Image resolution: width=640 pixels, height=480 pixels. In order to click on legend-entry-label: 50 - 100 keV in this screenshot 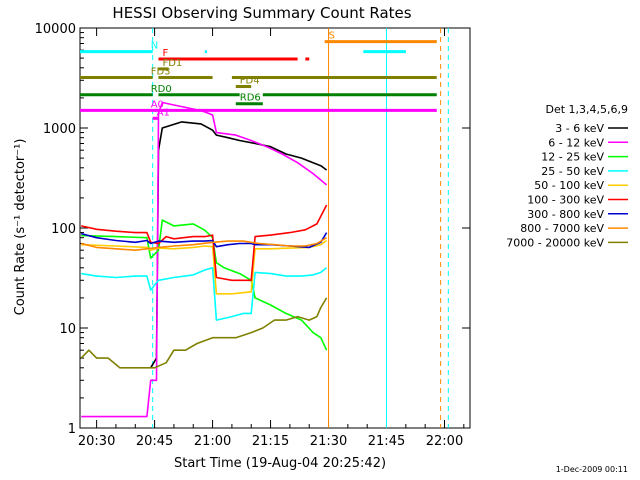, I will do `click(569, 185)`.